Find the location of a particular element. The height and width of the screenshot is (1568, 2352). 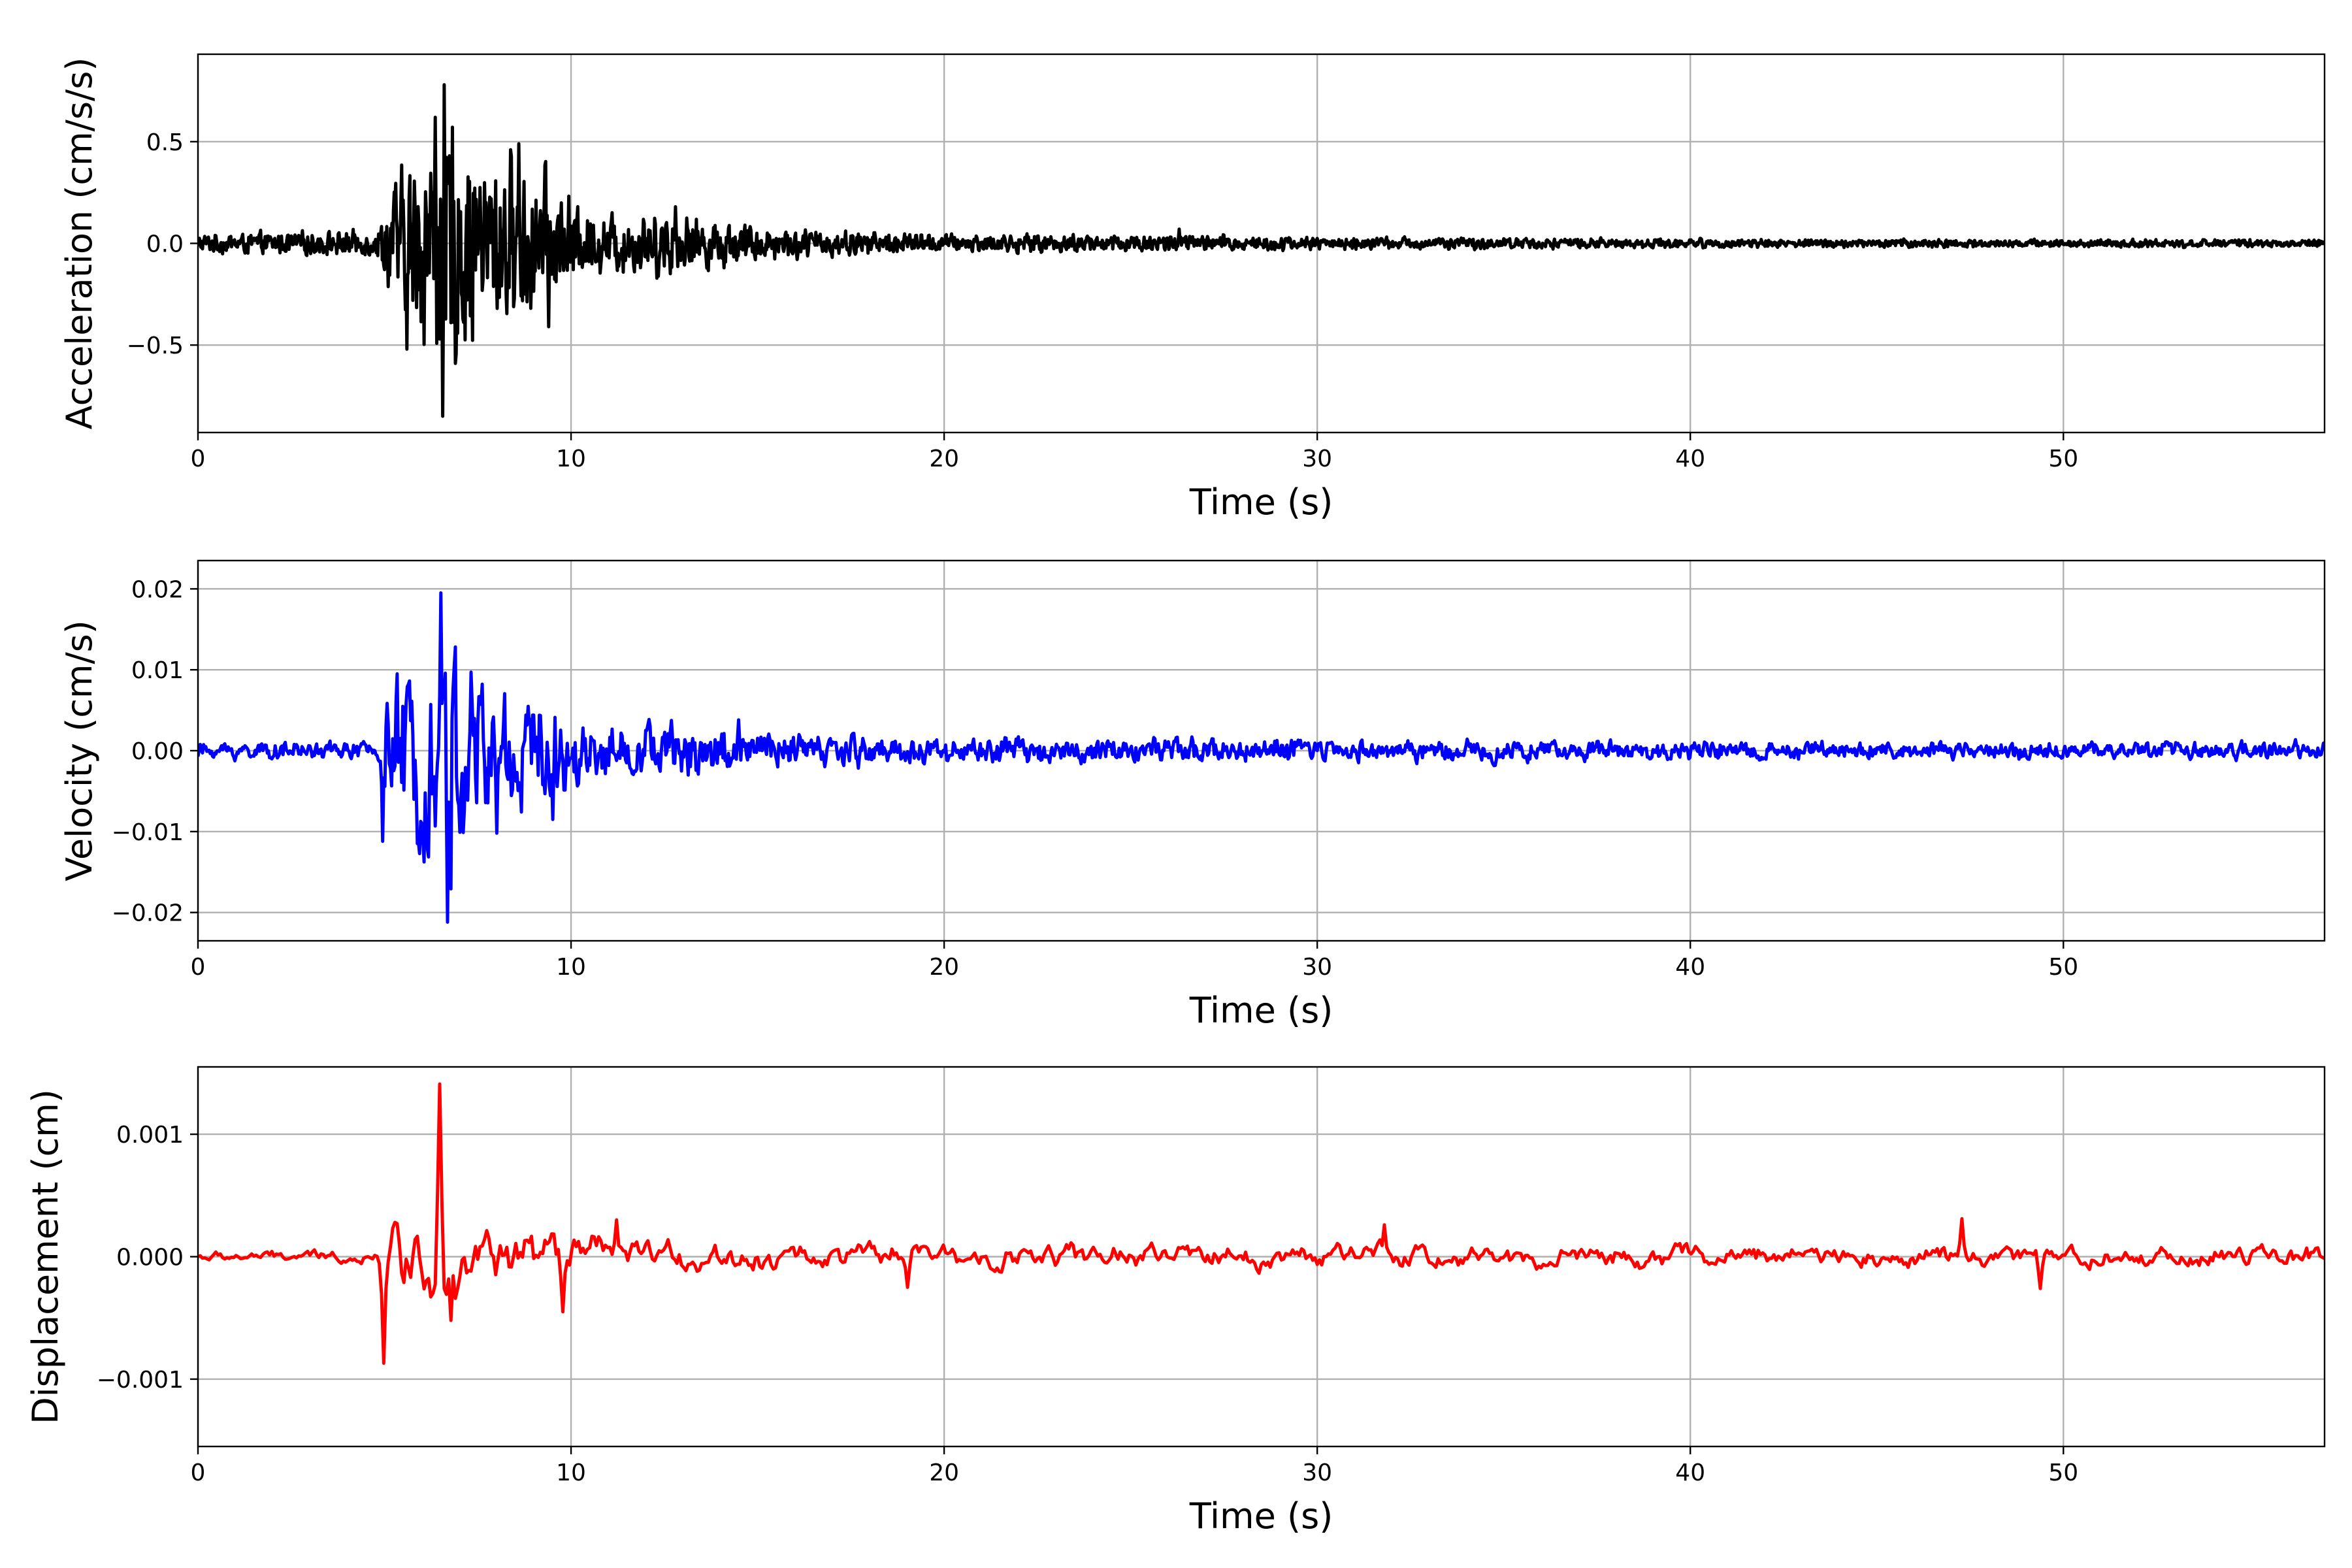

y-tick-label: −0.01 is located at coordinates (148, 832).